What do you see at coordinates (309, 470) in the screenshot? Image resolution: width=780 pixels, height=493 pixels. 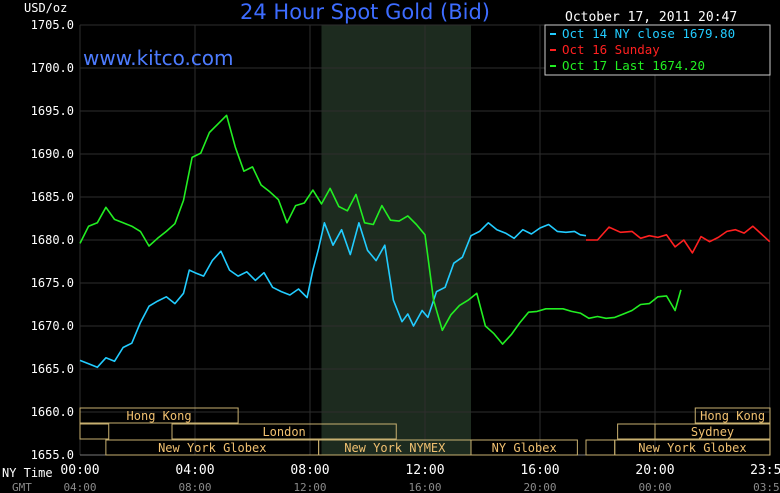 I see `x-tick-label-ny: 08:00` at bounding box center [309, 470].